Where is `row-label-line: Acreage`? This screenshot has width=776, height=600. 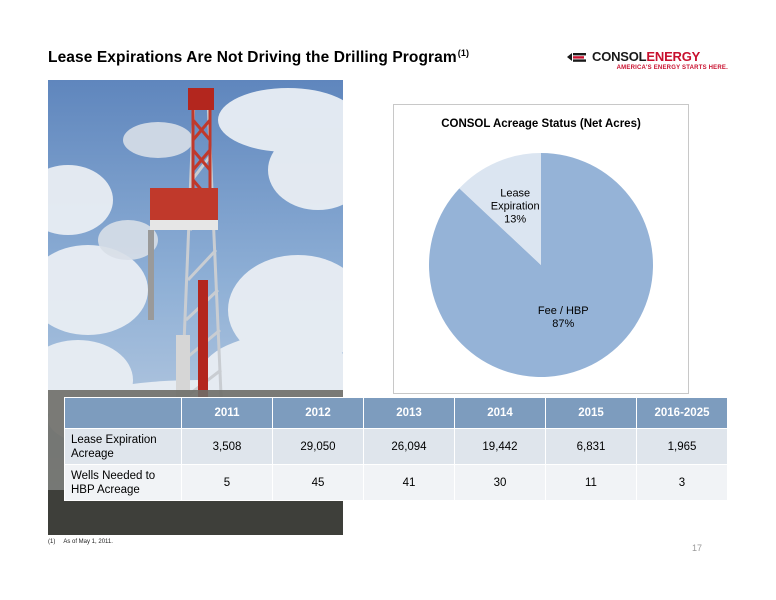
row-label-line: Acreage is located at coordinates (92, 453).